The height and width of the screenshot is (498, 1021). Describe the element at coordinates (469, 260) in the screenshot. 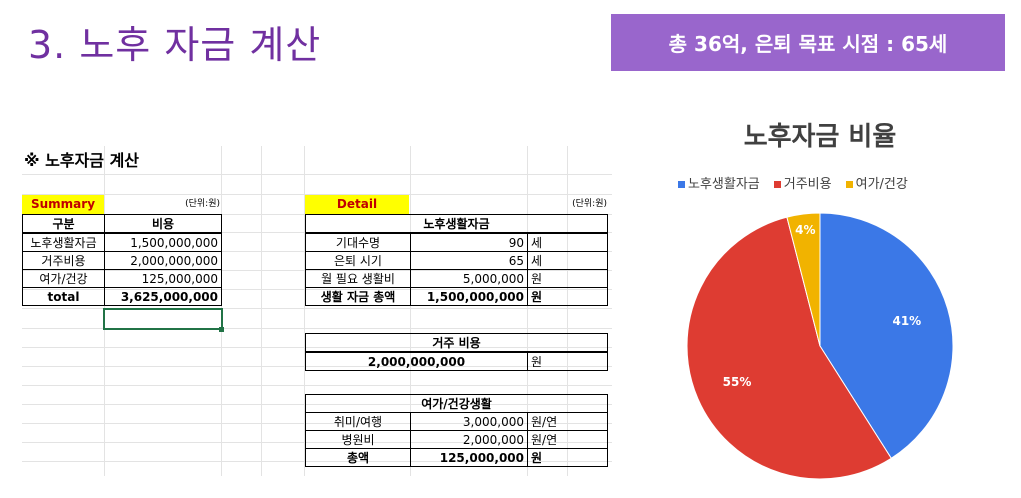

I see `living-row-value: 65` at that location.